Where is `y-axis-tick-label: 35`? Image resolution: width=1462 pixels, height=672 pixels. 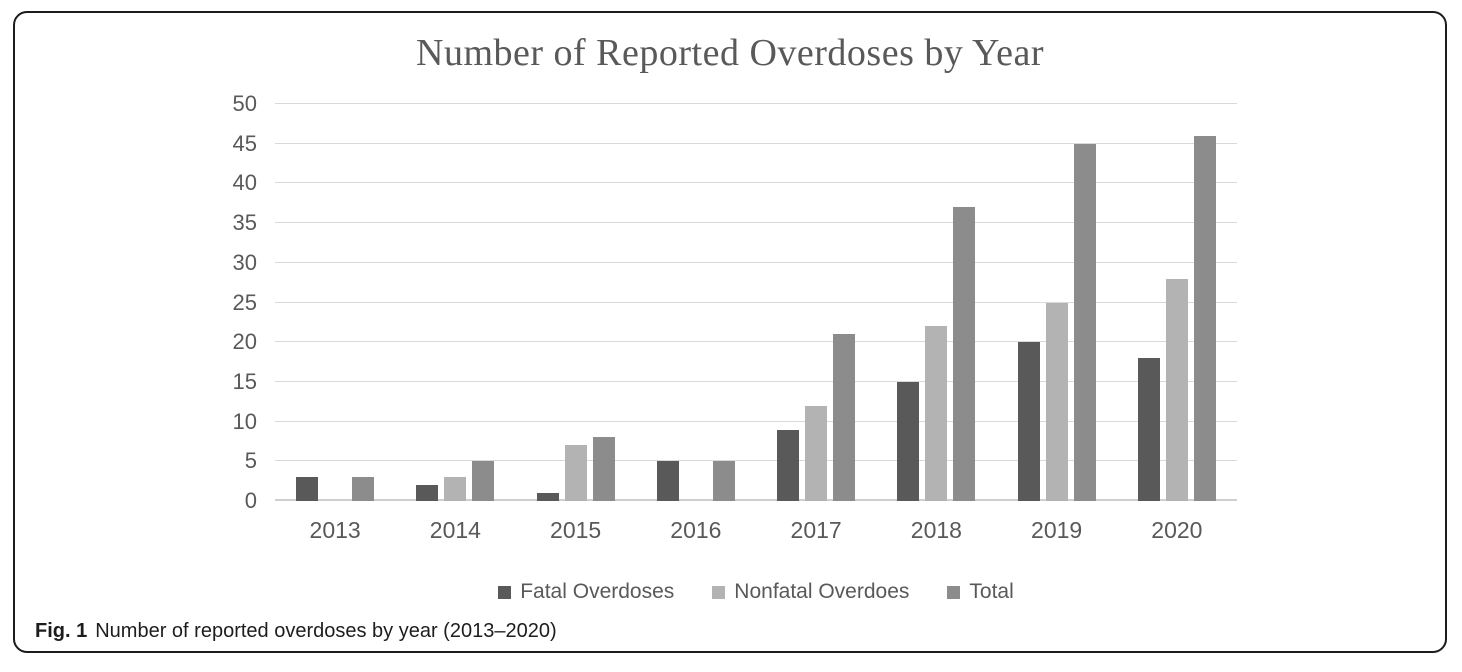 y-axis-tick-label: 35 is located at coordinates (244, 223).